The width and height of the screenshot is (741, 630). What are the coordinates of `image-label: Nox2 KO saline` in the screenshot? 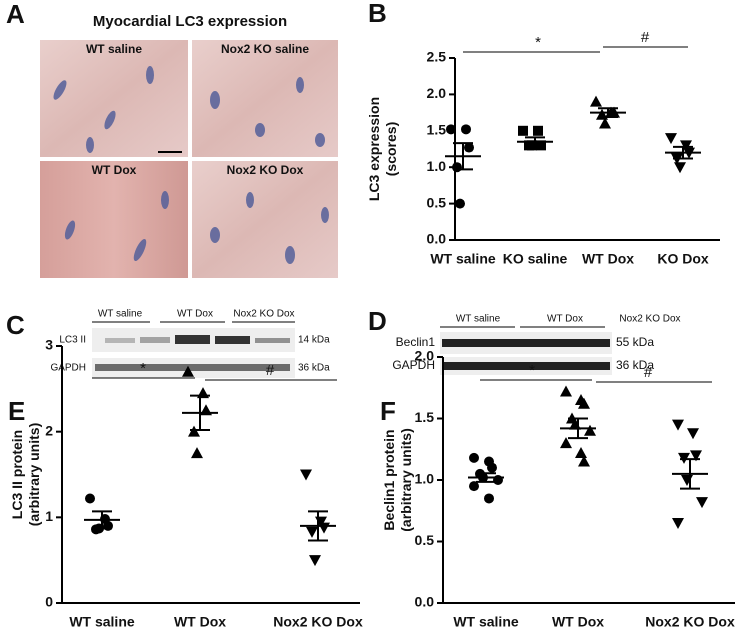 It's located at (265, 49).